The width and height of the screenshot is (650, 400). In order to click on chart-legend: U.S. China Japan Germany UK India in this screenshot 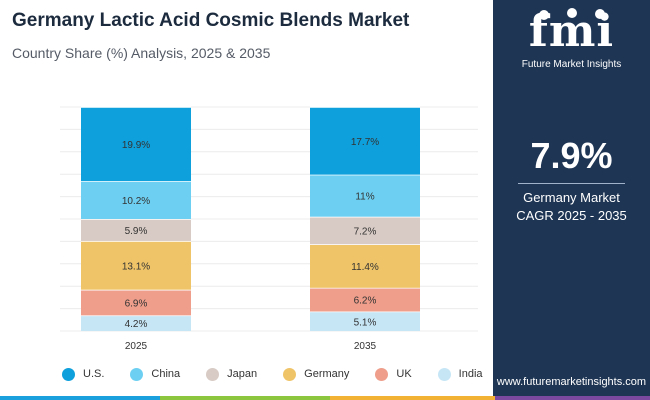, I will do `click(285, 374)`.